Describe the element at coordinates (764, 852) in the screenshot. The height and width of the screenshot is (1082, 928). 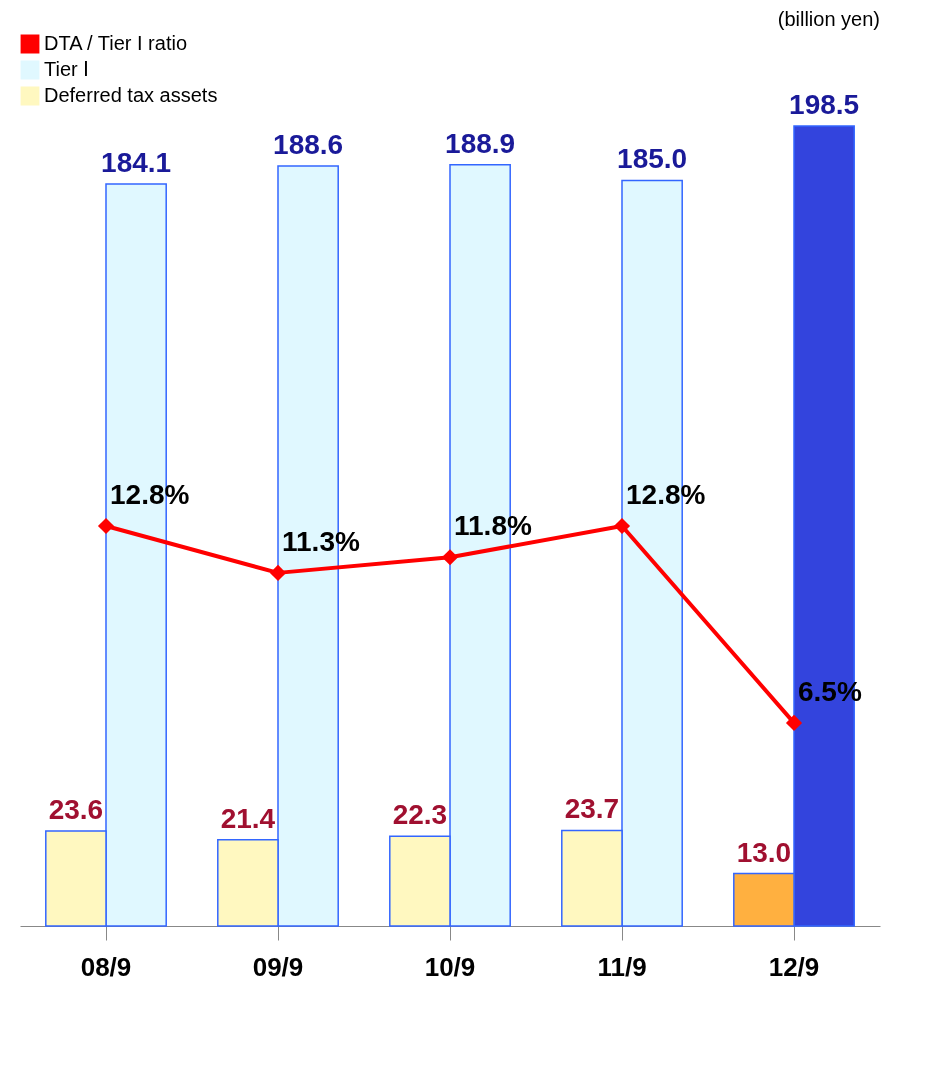
I see `data-label: 13.0` at that location.